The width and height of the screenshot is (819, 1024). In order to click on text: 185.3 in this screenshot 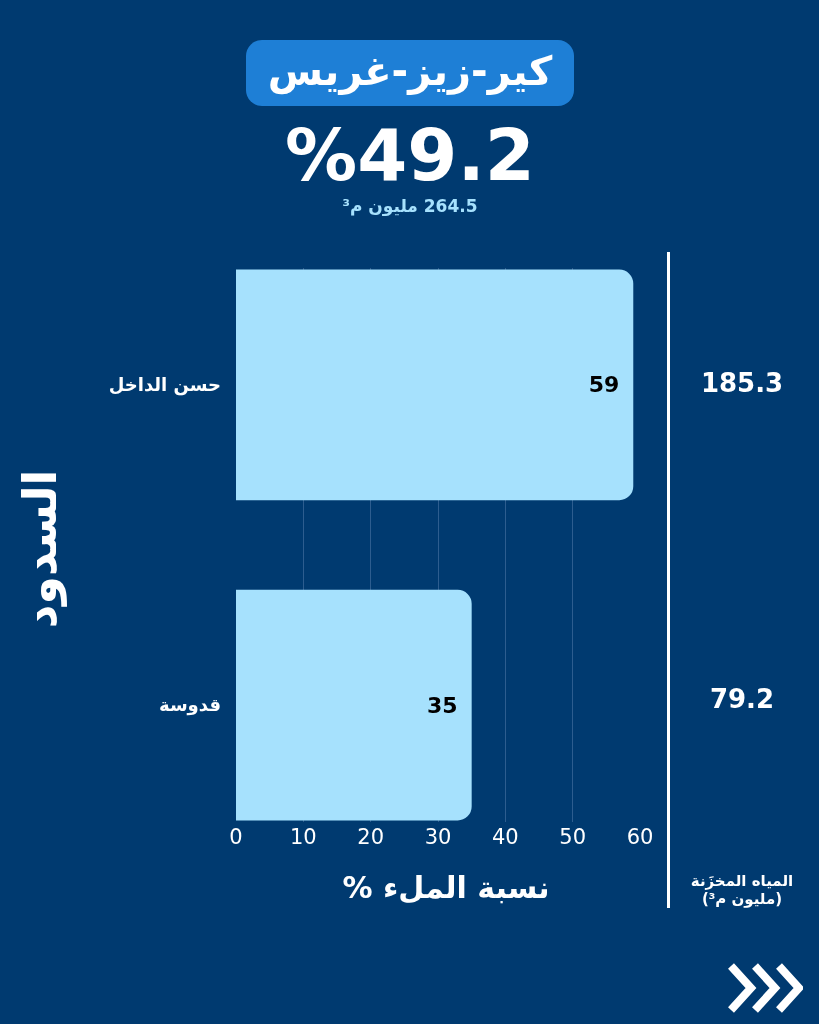, I will do `click(742, 383)`.